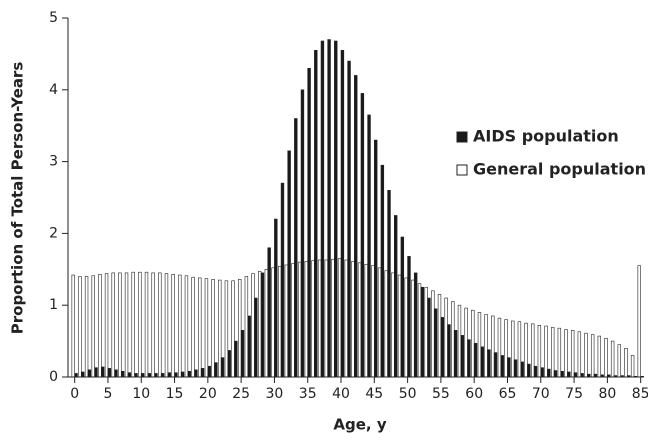 Image resolution: width=648 pixels, height=442 pixels. What do you see at coordinates (53, 18) in the screenshot?
I see `y-tick-label: 5` at bounding box center [53, 18].